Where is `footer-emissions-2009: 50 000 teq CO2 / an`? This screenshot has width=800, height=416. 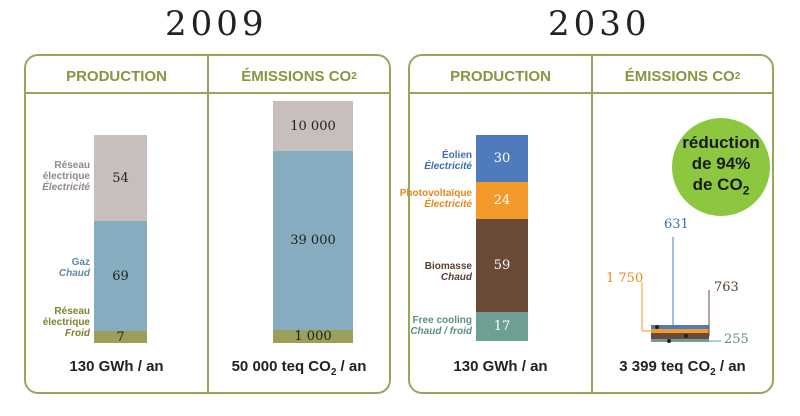
footer-emissions-2009: 50 000 teq CO2 / an is located at coordinates (299, 368).